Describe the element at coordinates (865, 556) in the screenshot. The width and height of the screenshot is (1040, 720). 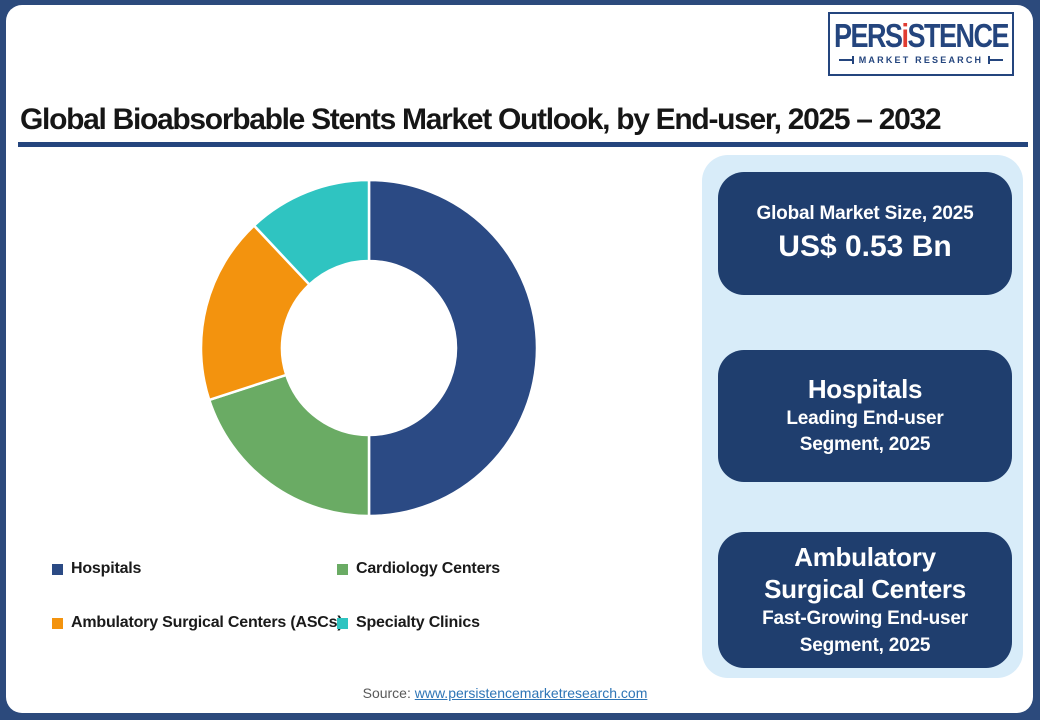
I see `fast-growing-segment-card-title1: Ambulatory` at that location.